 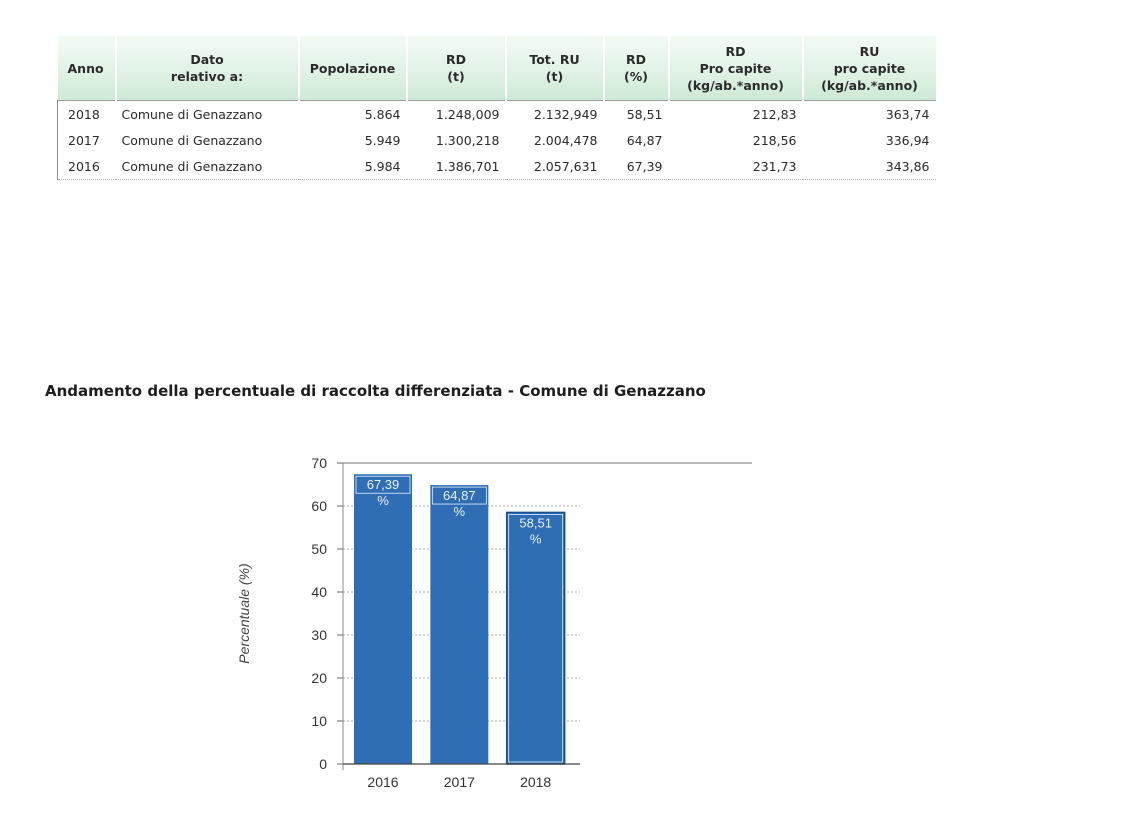 What do you see at coordinates (319, 549) in the screenshot?
I see `y-tick-label: 50` at bounding box center [319, 549].